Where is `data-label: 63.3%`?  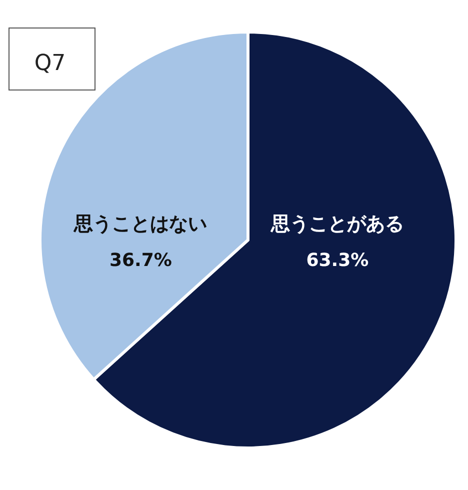
data-label: 63.3% is located at coordinates (337, 260).